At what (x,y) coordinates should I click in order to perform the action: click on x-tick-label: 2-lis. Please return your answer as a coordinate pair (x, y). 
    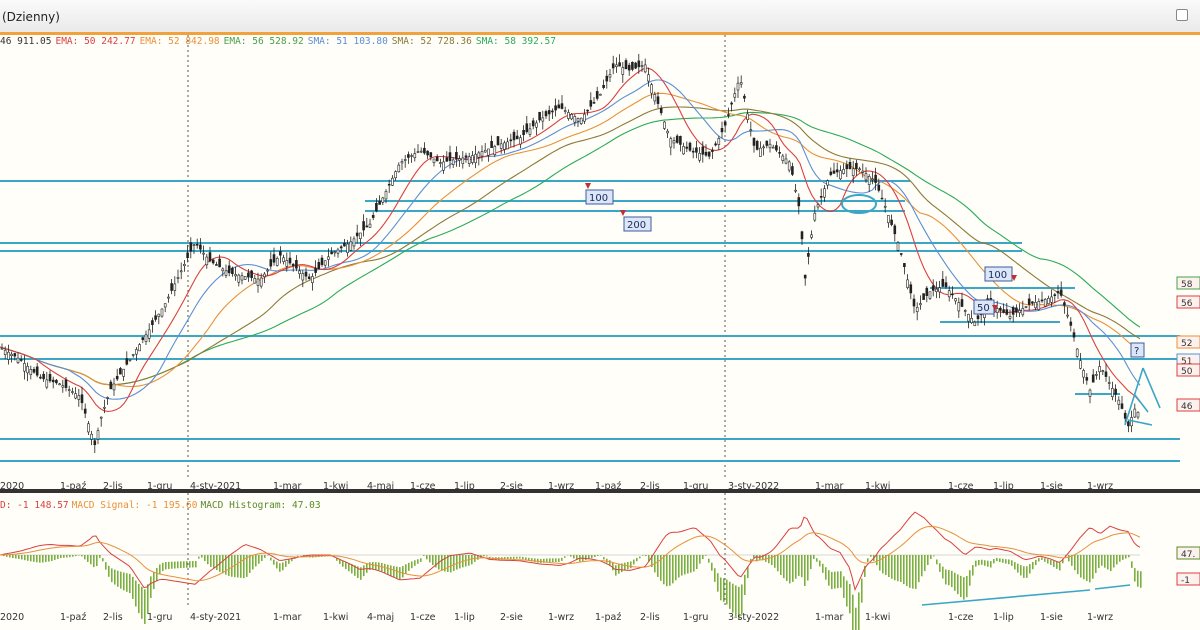
    Looking at the image, I should click on (113, 485).